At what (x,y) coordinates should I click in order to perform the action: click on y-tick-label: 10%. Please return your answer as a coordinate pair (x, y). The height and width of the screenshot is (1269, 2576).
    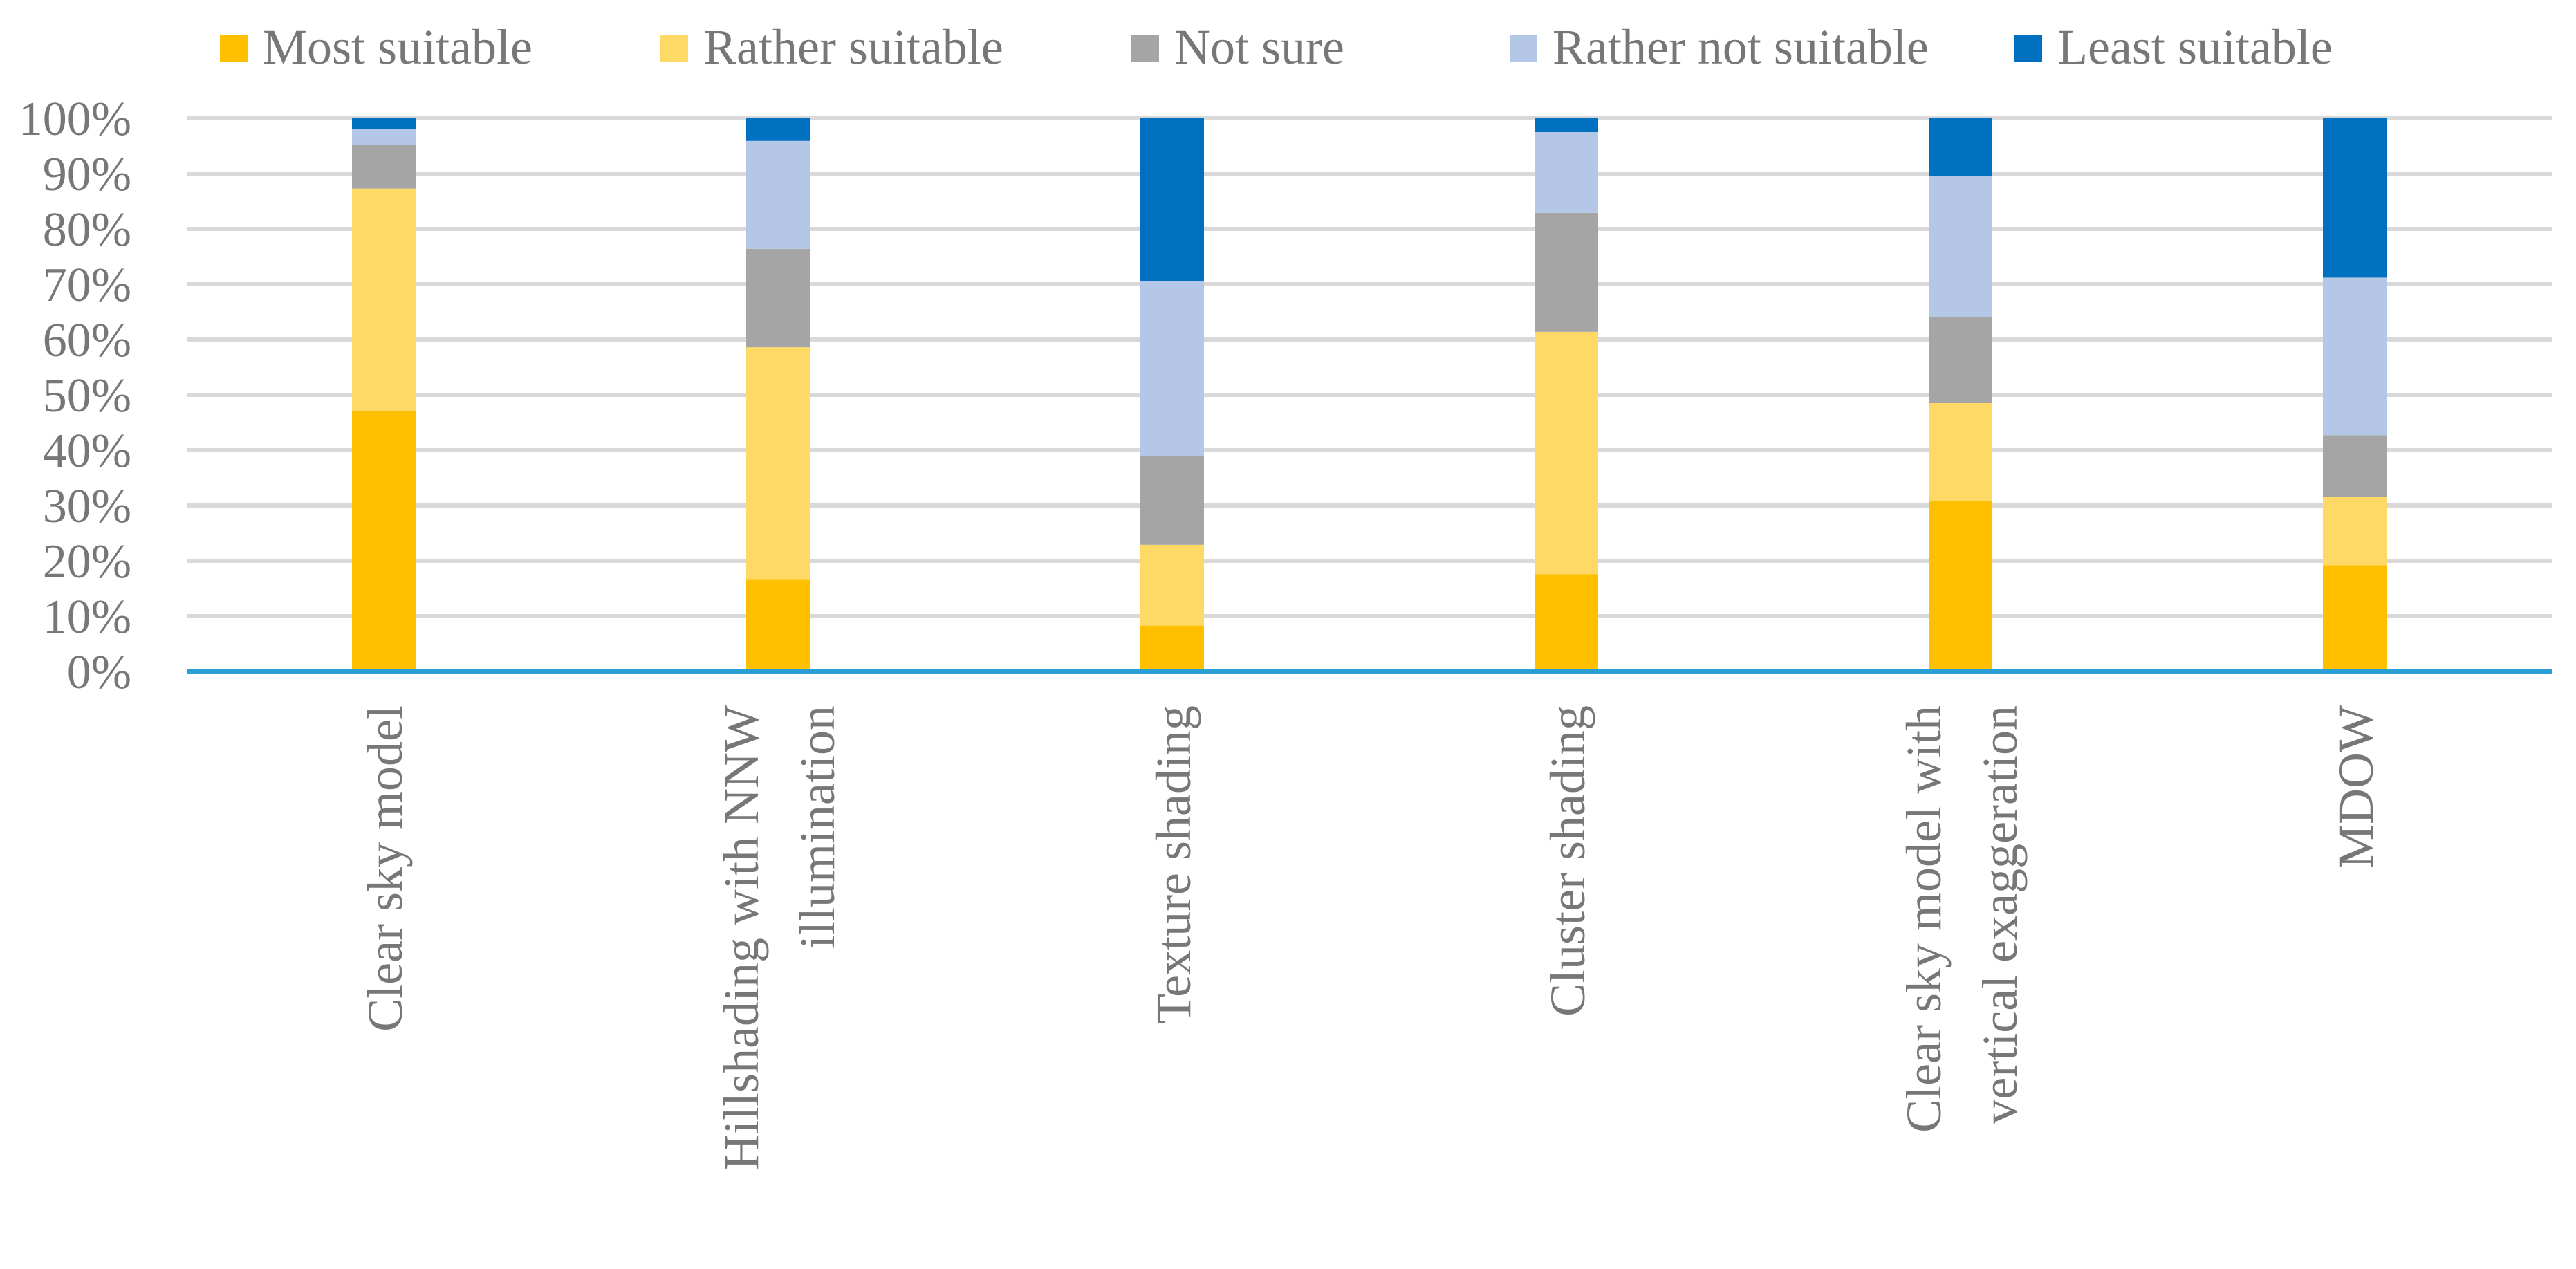
    Looking at the image, I should click on (87, 617).